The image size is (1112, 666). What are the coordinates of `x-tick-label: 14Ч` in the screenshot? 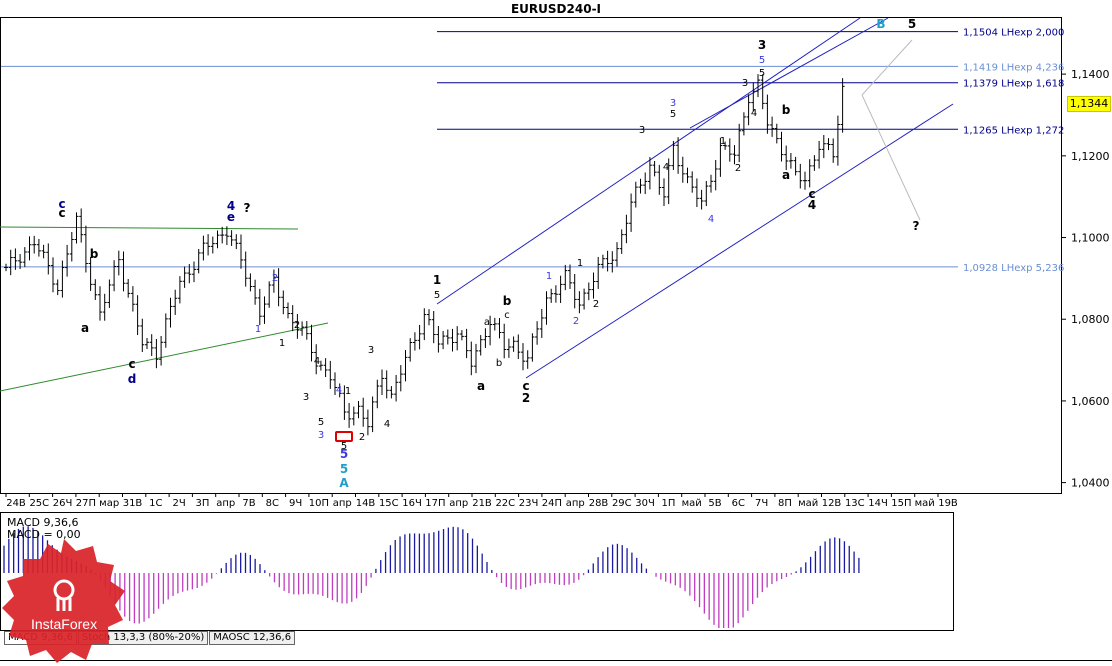 It's located at (878, 503).